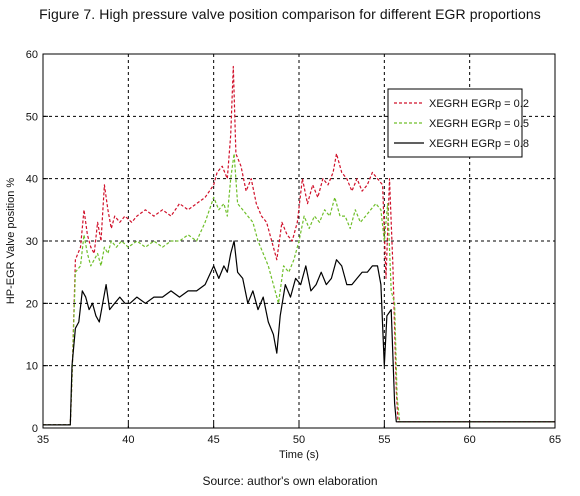  Describe the element at coordinates (299, 455) in the screenshot. I see `x-axis-label: Time (s)` at that location.